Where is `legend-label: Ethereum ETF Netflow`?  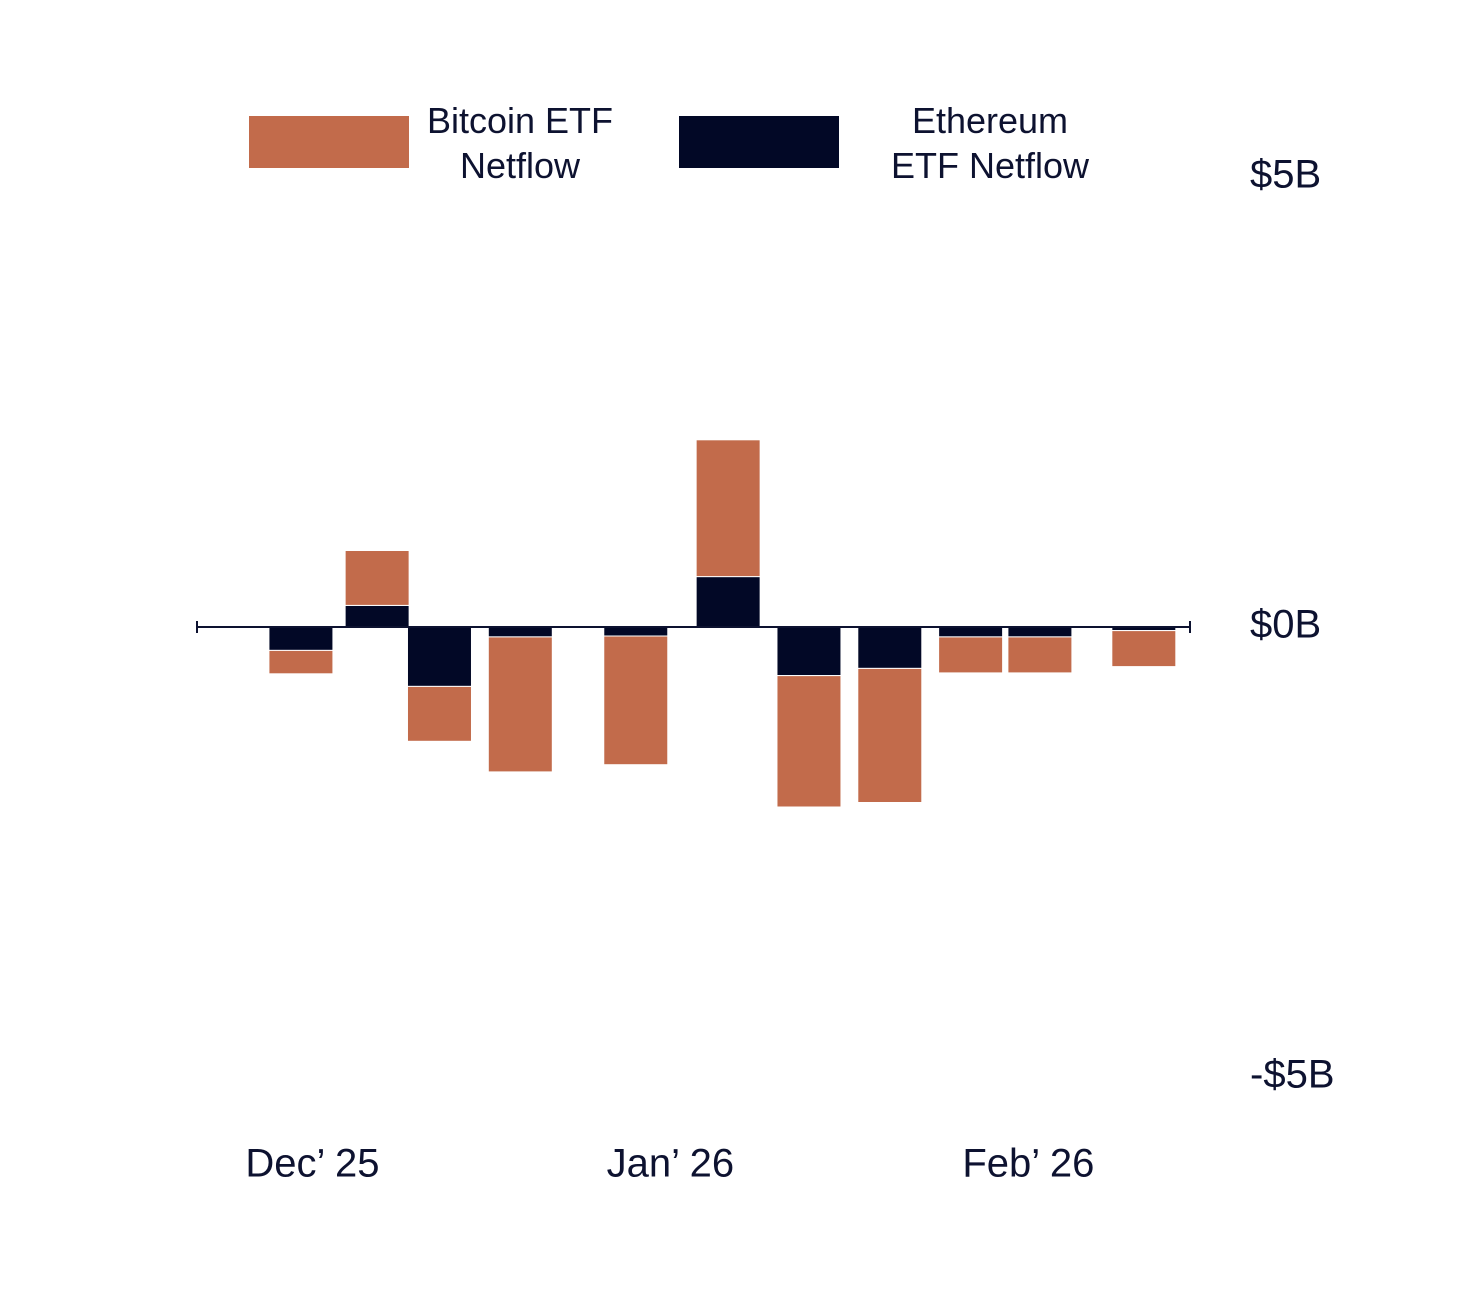
legend-label: Ethereum ETF Netflow is located at coordinates (990, 143).